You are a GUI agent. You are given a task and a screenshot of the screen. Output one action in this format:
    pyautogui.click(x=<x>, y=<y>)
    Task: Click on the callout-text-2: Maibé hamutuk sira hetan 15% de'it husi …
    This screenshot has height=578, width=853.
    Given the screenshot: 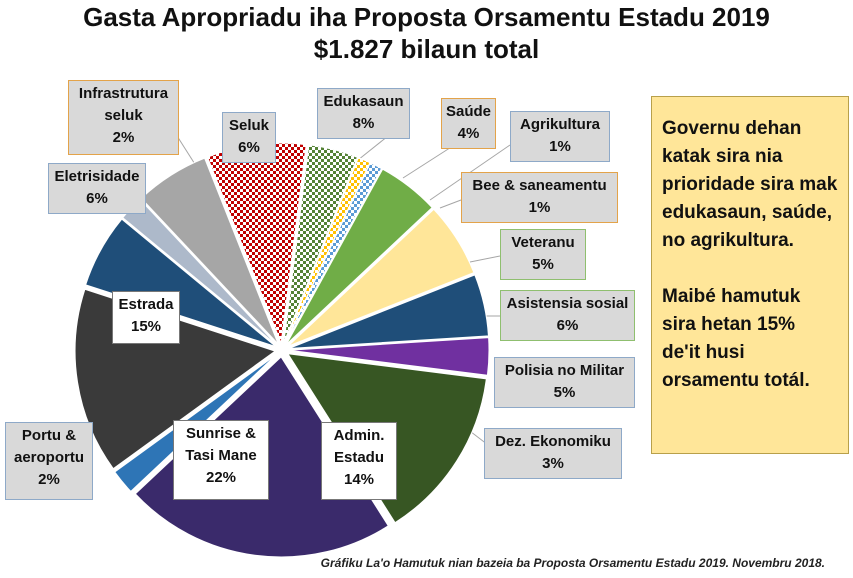 What is the action you would take?
    pyautogui.click(x=736, y=338)
    